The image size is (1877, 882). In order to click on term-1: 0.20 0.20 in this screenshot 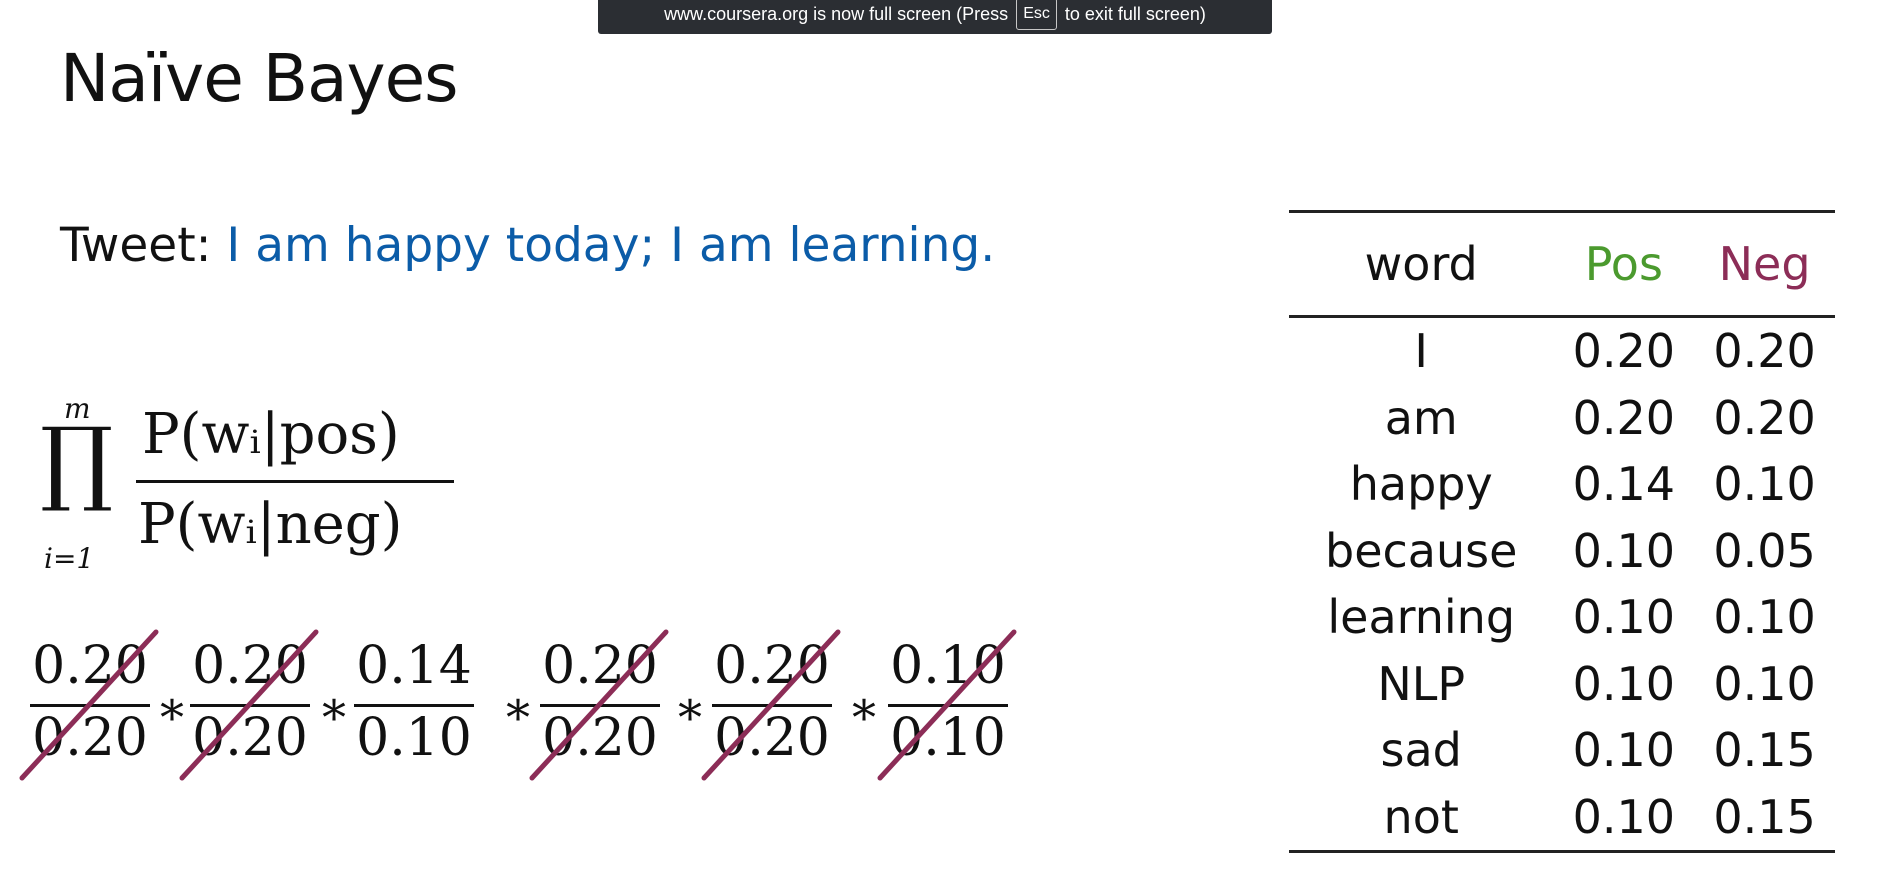, I will do `click(89, 707)`.